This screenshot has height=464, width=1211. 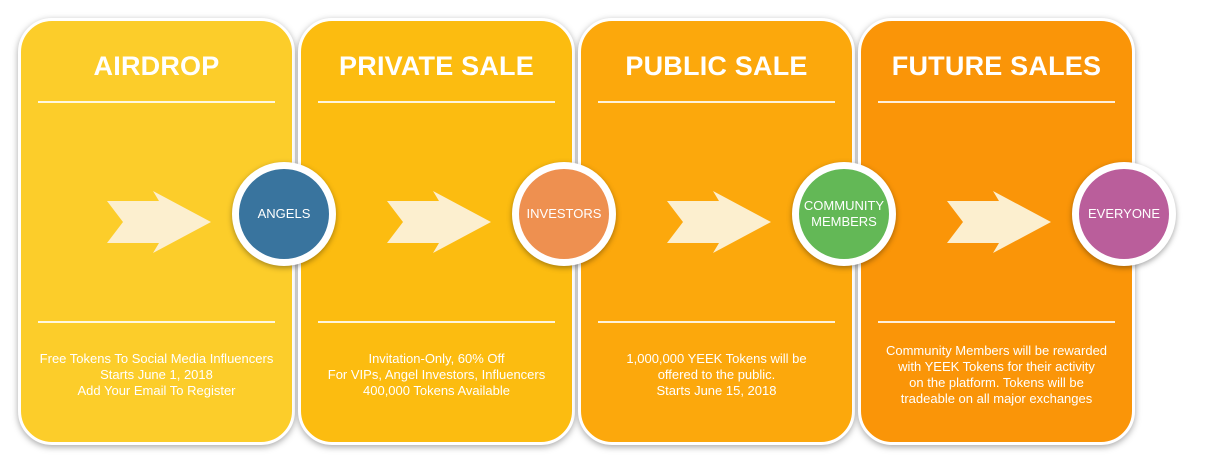 What do you see at coordinates (996, 66) in the screenshot?
I see `stage-title: FUTURE SALES` at bounding box center [996, 66].